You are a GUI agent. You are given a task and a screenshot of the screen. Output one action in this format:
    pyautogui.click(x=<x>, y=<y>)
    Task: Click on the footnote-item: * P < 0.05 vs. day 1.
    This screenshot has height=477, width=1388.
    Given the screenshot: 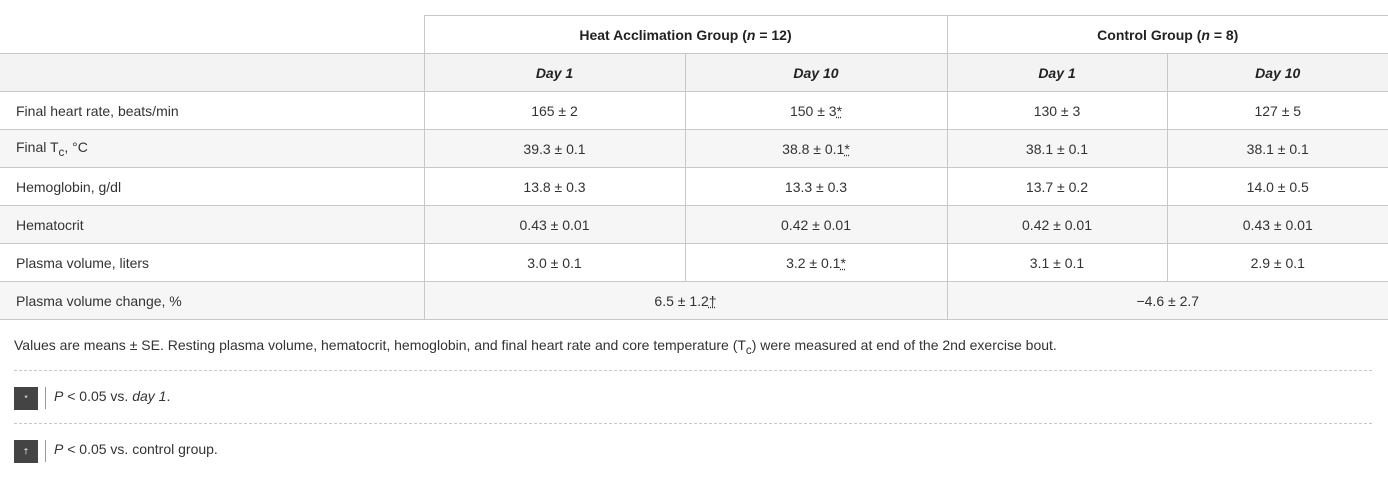 What is the action you would take?
    pyautogui.click(x=693, y=390)
    